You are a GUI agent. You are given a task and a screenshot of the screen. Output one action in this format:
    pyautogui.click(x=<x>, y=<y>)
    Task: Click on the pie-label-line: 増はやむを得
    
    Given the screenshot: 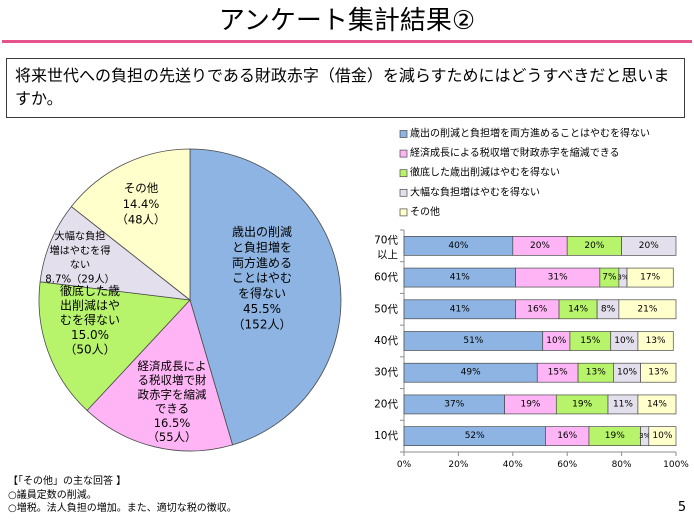 What is the action you would take?
    pyautogui.click(x=79, y=250)
    